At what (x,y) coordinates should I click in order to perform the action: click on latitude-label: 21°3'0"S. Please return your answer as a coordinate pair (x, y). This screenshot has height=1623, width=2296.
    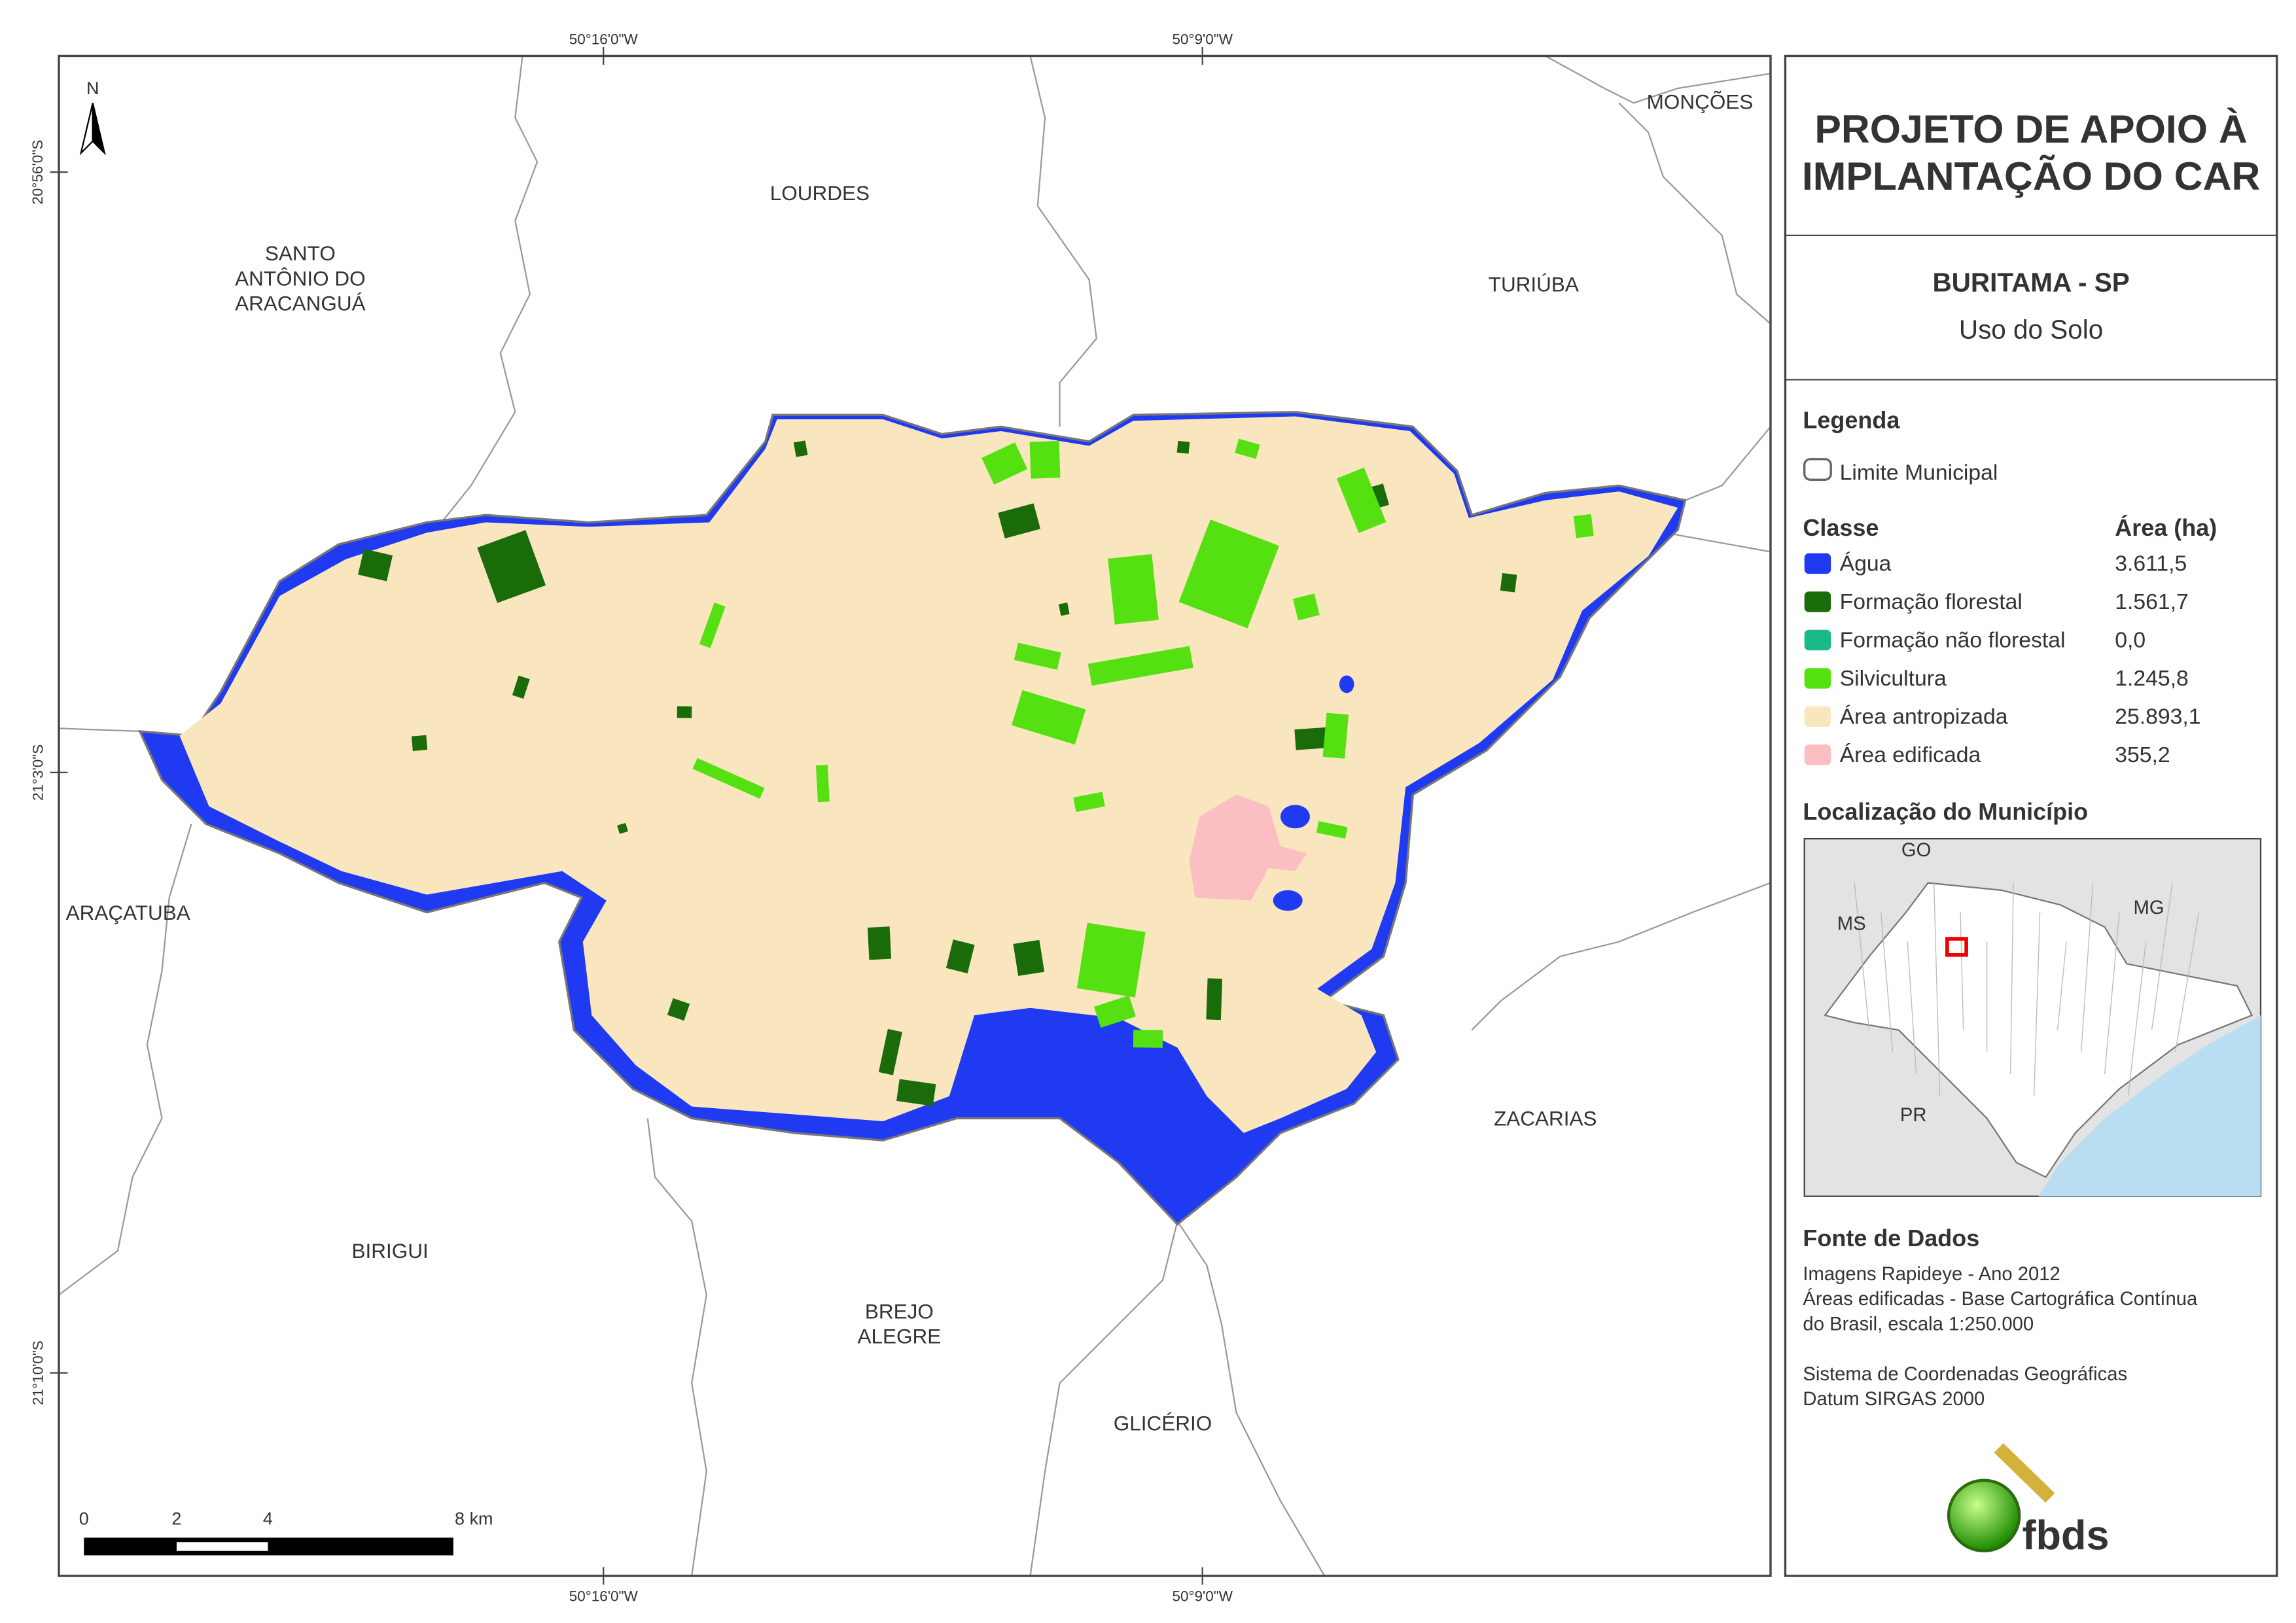
    Looking at the image, I should click on (37, 773).